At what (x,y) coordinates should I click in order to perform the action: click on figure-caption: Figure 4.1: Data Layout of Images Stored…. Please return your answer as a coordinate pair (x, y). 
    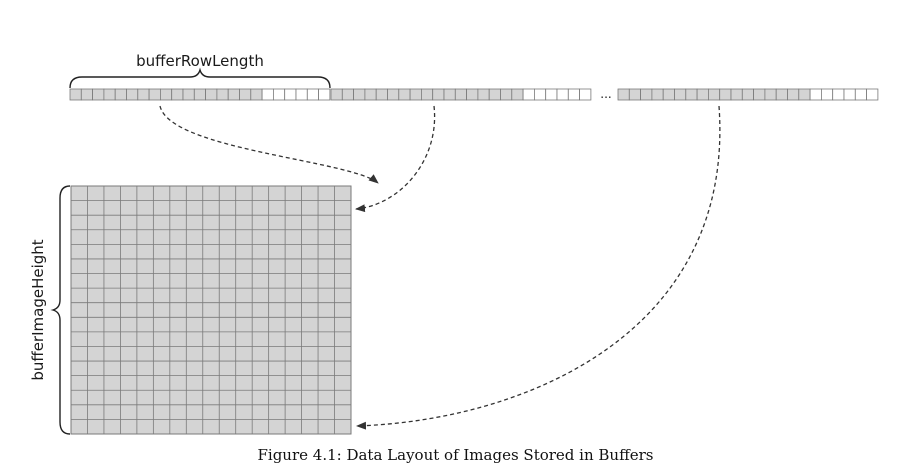
    Looking at the image, I should click on (455, 455).